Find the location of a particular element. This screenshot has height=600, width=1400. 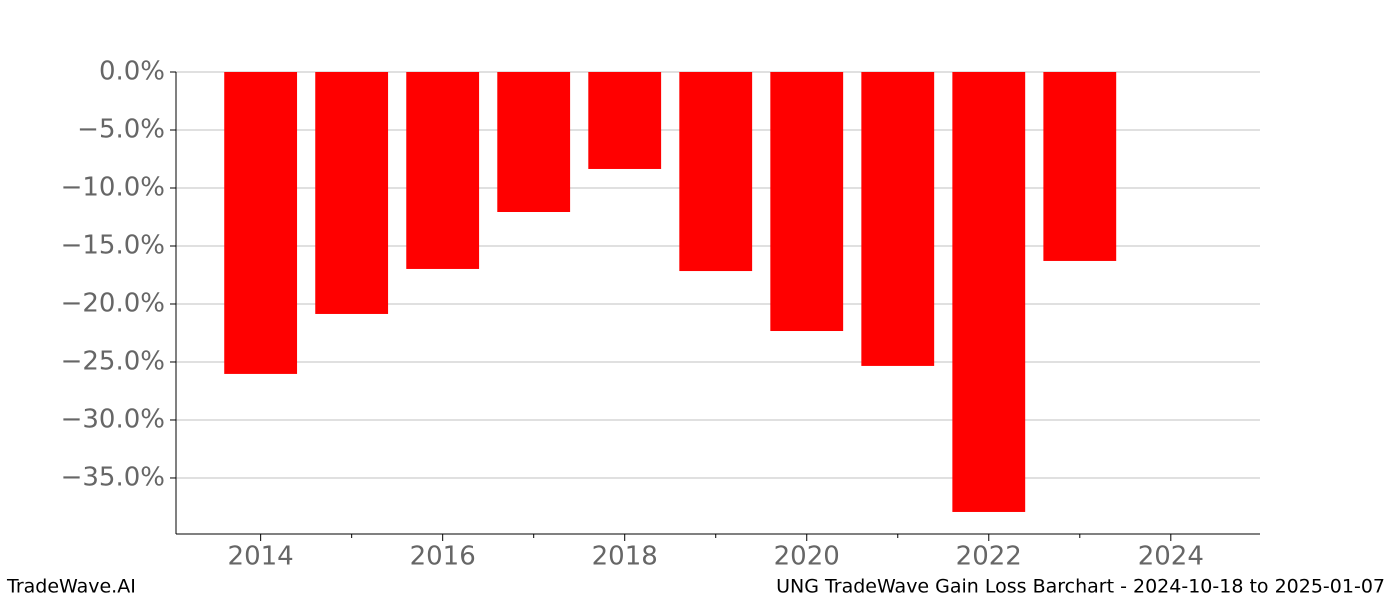

x-tick-label: 2020 is located at coordinates (807, 557).